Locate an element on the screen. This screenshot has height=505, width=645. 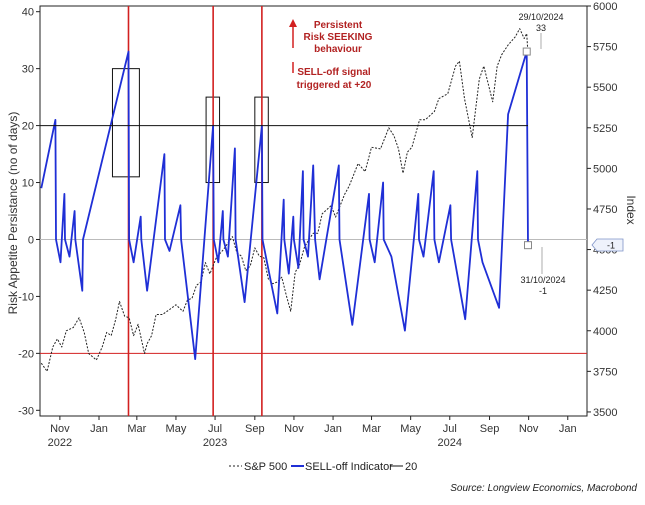
annotation-line-5: triggered at +20 is located at coordinates (334, 85).